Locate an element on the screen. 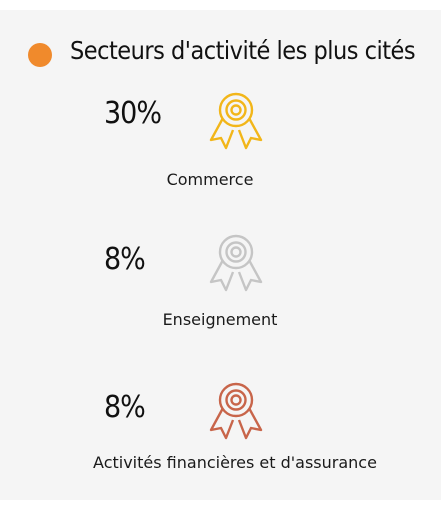 The image size is (441, 508). sector-label-finance: Activités financières et d'assurance is located at coordinates (235, 462).